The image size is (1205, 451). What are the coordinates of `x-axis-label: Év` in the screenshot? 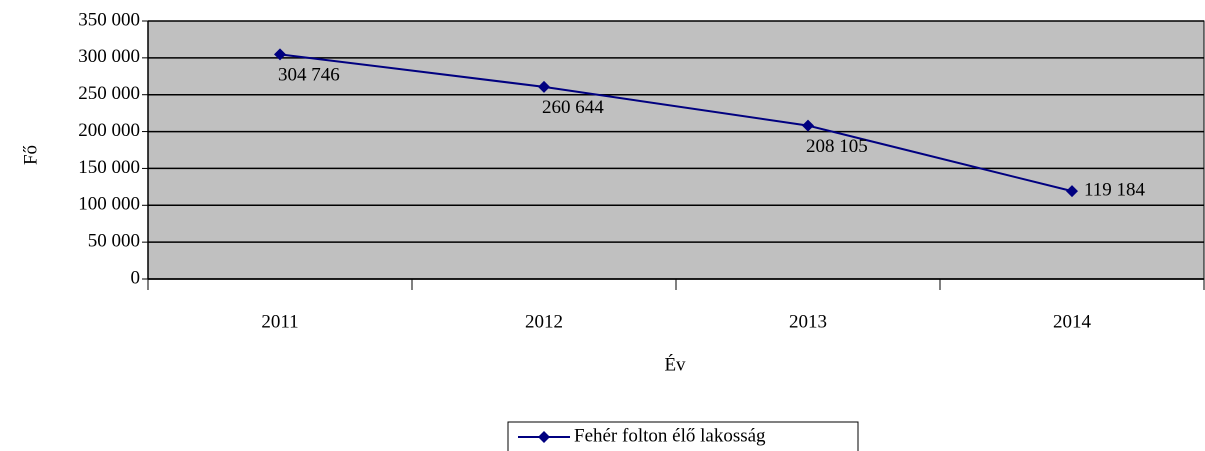 It's located at (675, 364).